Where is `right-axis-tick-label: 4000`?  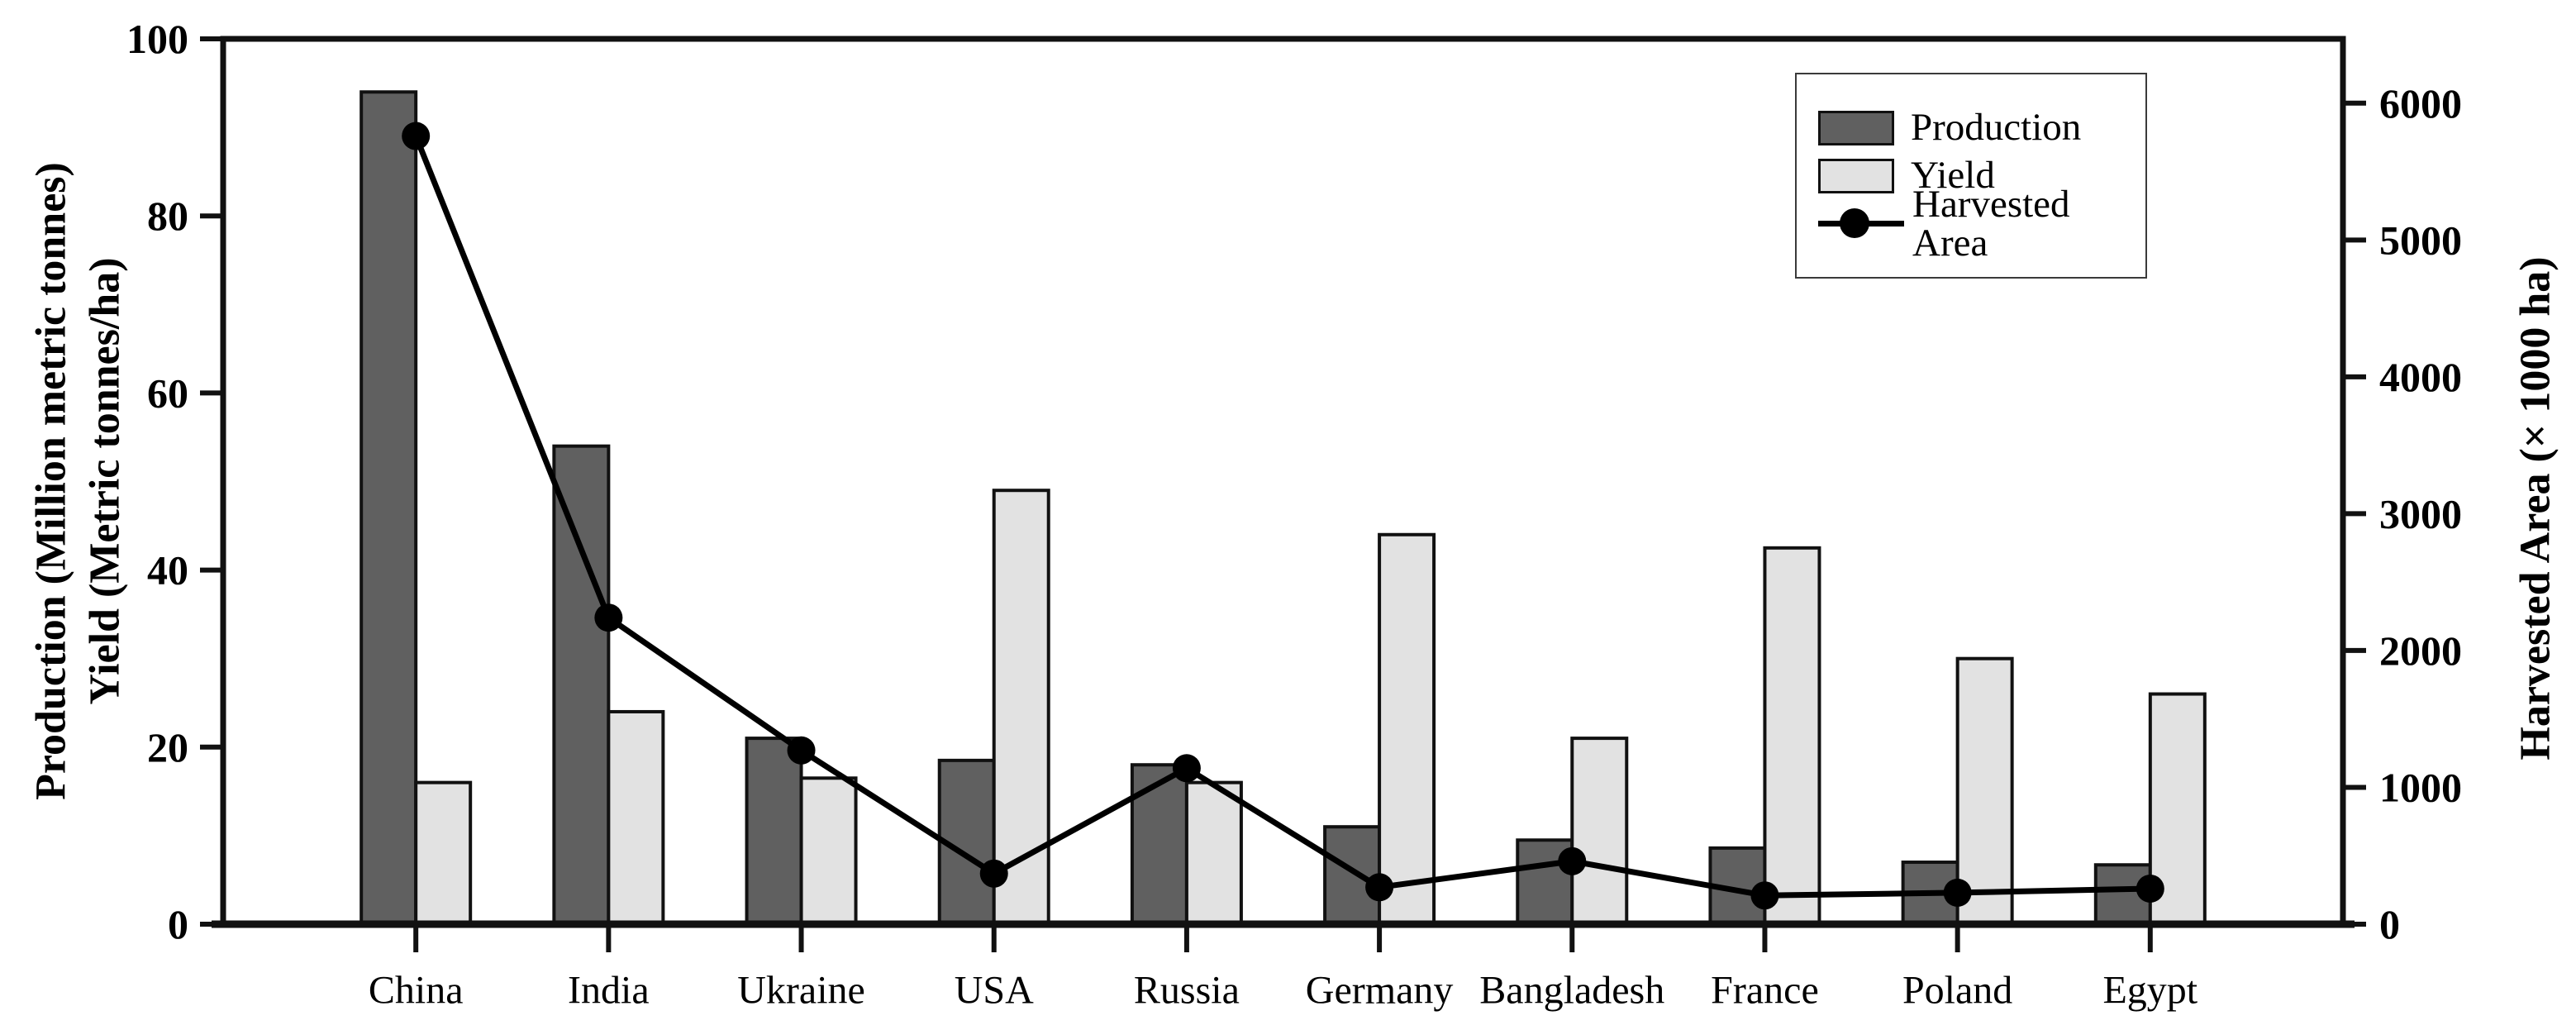
right-axis-tick-label: 4000 is located at coordinates (2421, 377).